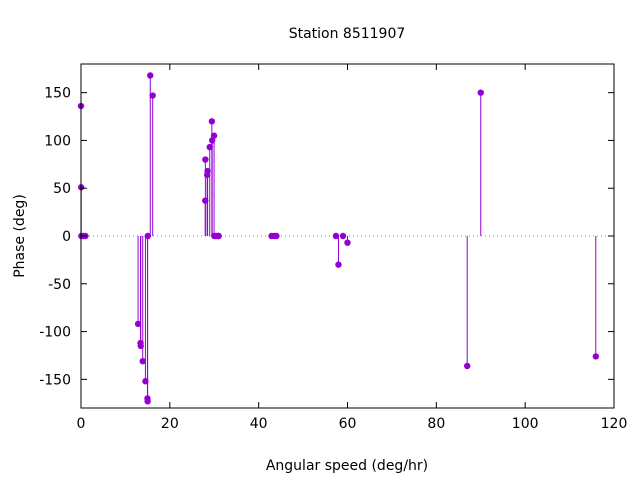 The height and width of the screenshot is (480, 640). Describe the element at coordinates (614, 424) in the screenshot. I see `x-tick-label: 120` at that location.